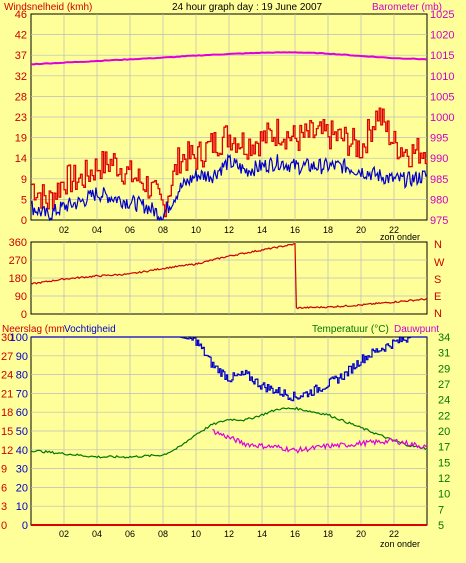  I want to click on temp-tick-label: 27, so click(444, 385).